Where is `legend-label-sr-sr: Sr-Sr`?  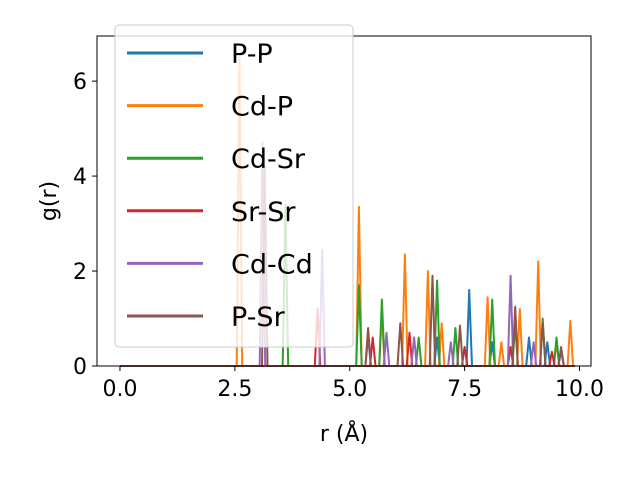
legend-label-sr-sr: Sr-Sr is located at coordinates (263, 212).